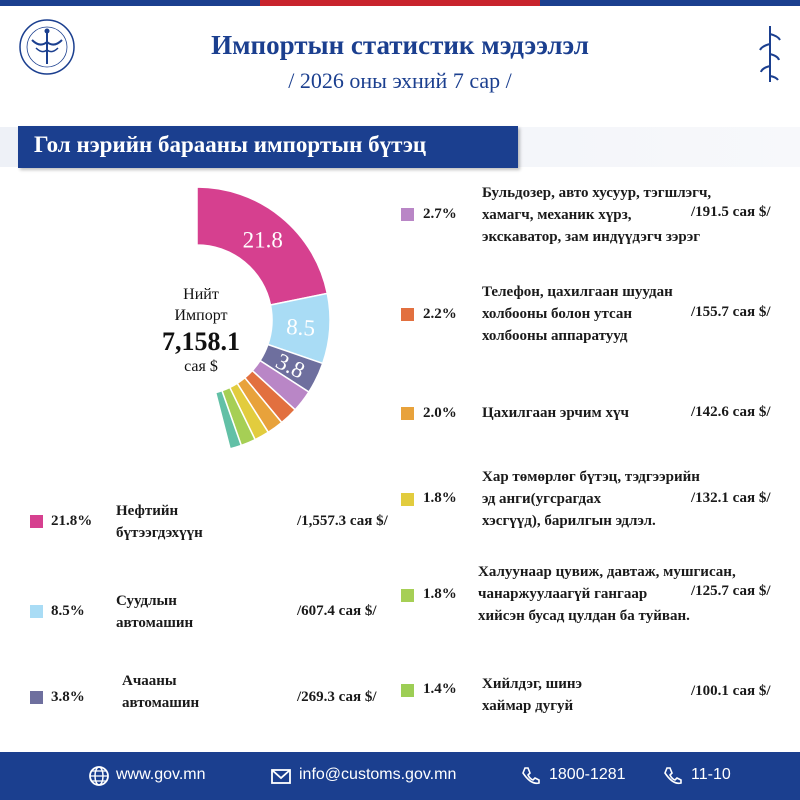  Describe the element at coordinates (731, 591) in the screenshot. I see `legend-value-steel-bars: /125.7 сая $/` at that location.